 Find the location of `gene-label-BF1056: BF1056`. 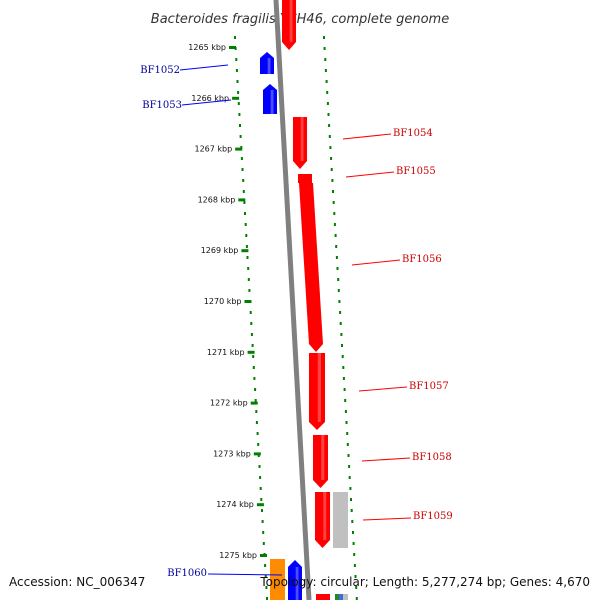

gene-label-BF1056: BF1056 is located at coordinates (396, 260).